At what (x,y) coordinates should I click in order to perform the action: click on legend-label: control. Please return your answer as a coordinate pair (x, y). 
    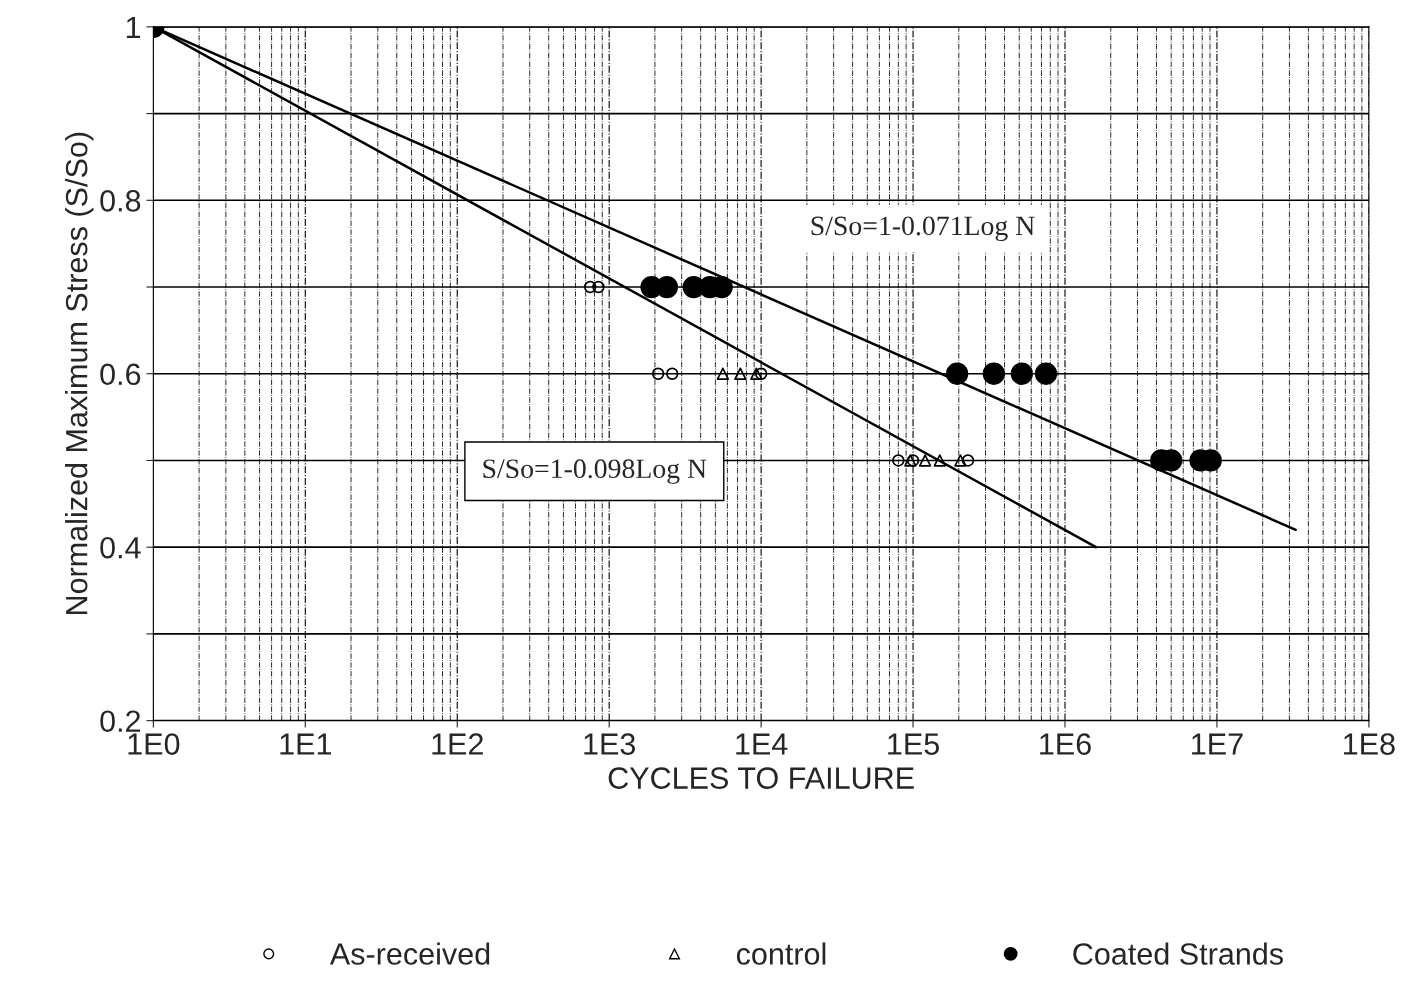
    Looking at the image, I should click on (781, 953).